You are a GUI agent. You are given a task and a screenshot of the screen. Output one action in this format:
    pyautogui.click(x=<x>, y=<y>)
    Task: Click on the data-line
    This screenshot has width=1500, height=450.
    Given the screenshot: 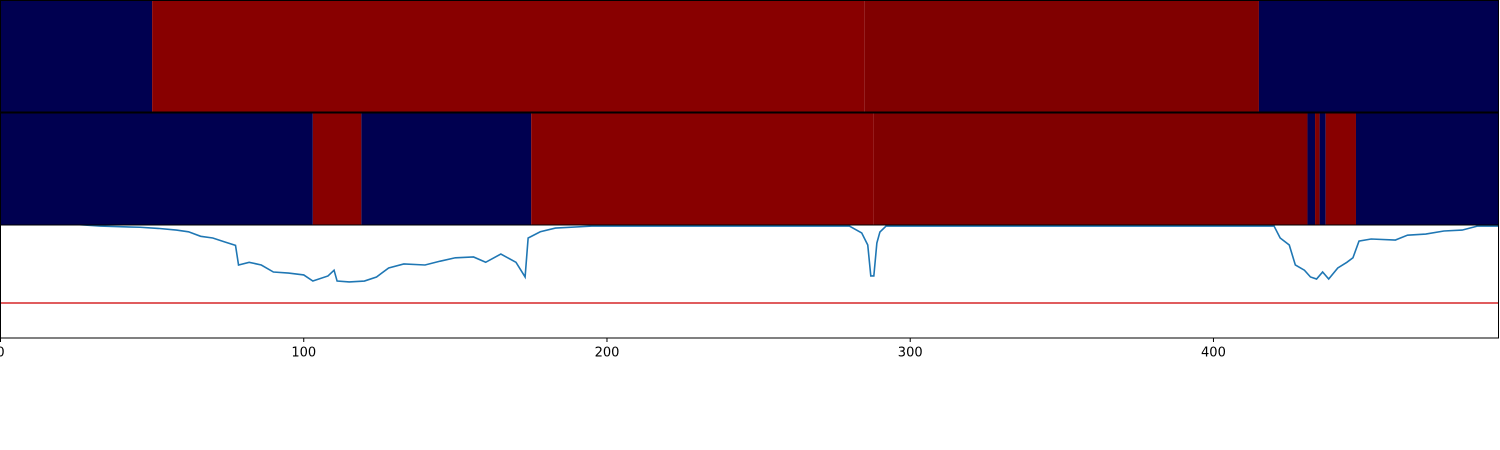 What is the action you would take?
    pyautogui.click(x=785, y=254)
    